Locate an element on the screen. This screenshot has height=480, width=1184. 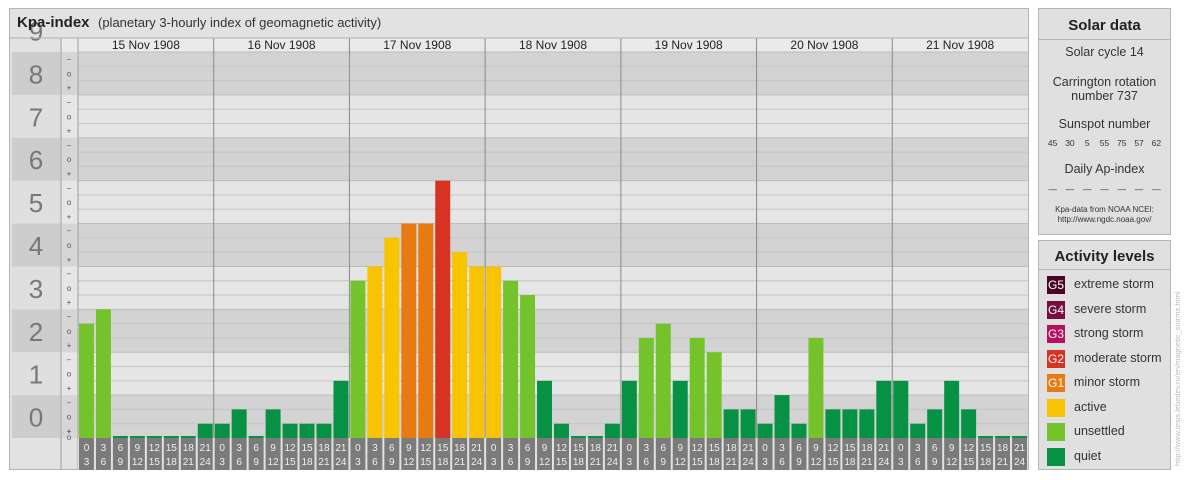
legend-swatch: G4 is located at coordinates (1056, 309).